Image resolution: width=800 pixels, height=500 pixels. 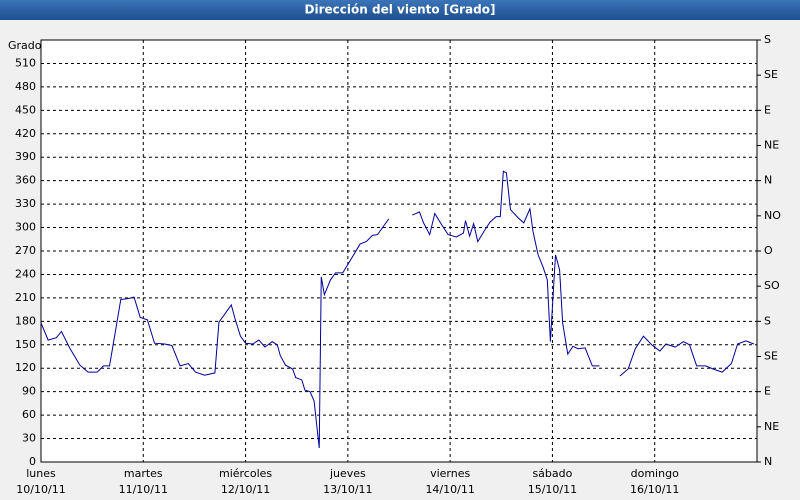 What do you see at coordinates (655, 473) in the screenshot?
I see `x-tick-label: domingo` at bounding box center [655, 473].